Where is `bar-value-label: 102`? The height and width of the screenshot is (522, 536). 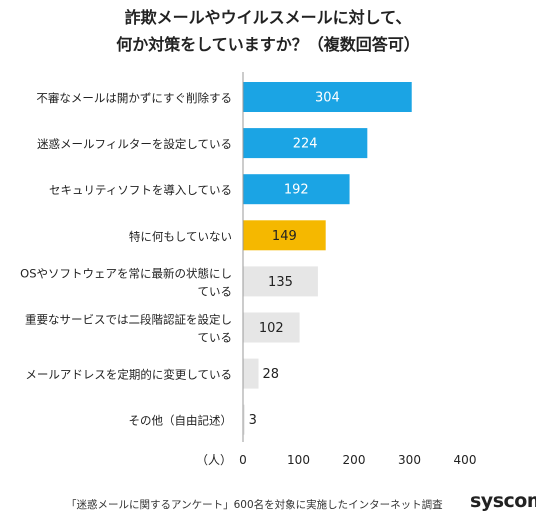
bar-value-label: 102 is located at coordinates (271, 328).